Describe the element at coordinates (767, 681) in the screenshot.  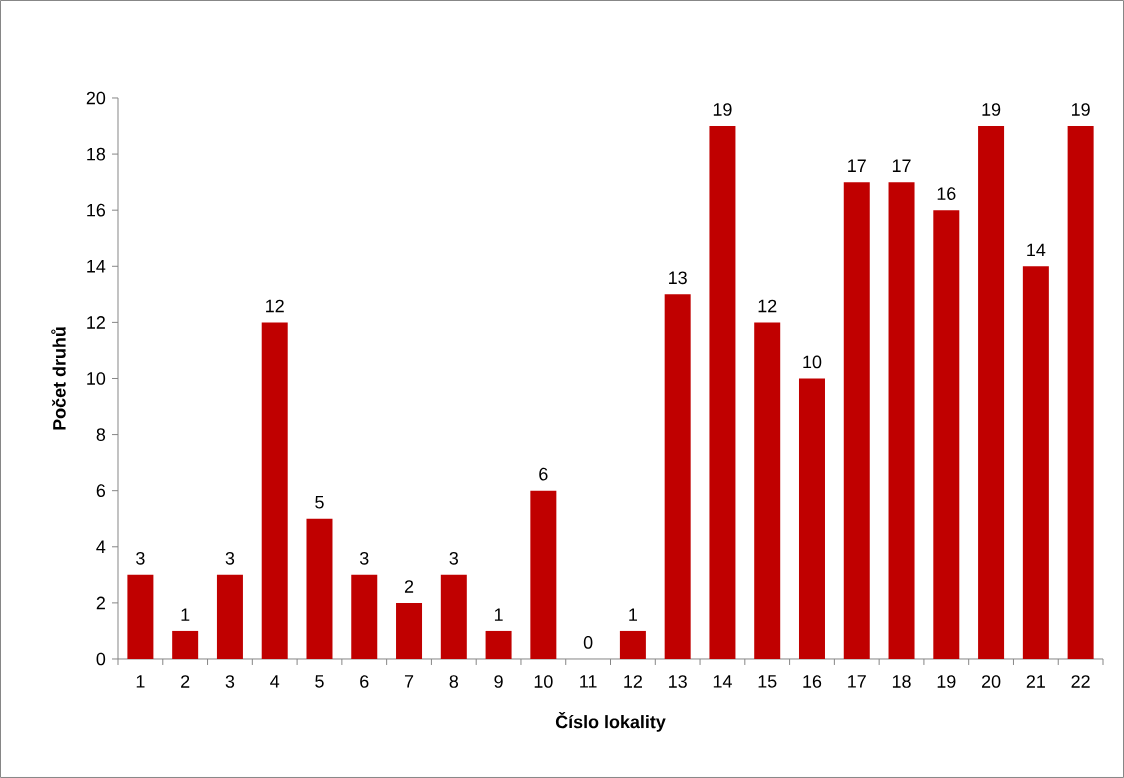
I see `x-tick-label: 15` at that location.